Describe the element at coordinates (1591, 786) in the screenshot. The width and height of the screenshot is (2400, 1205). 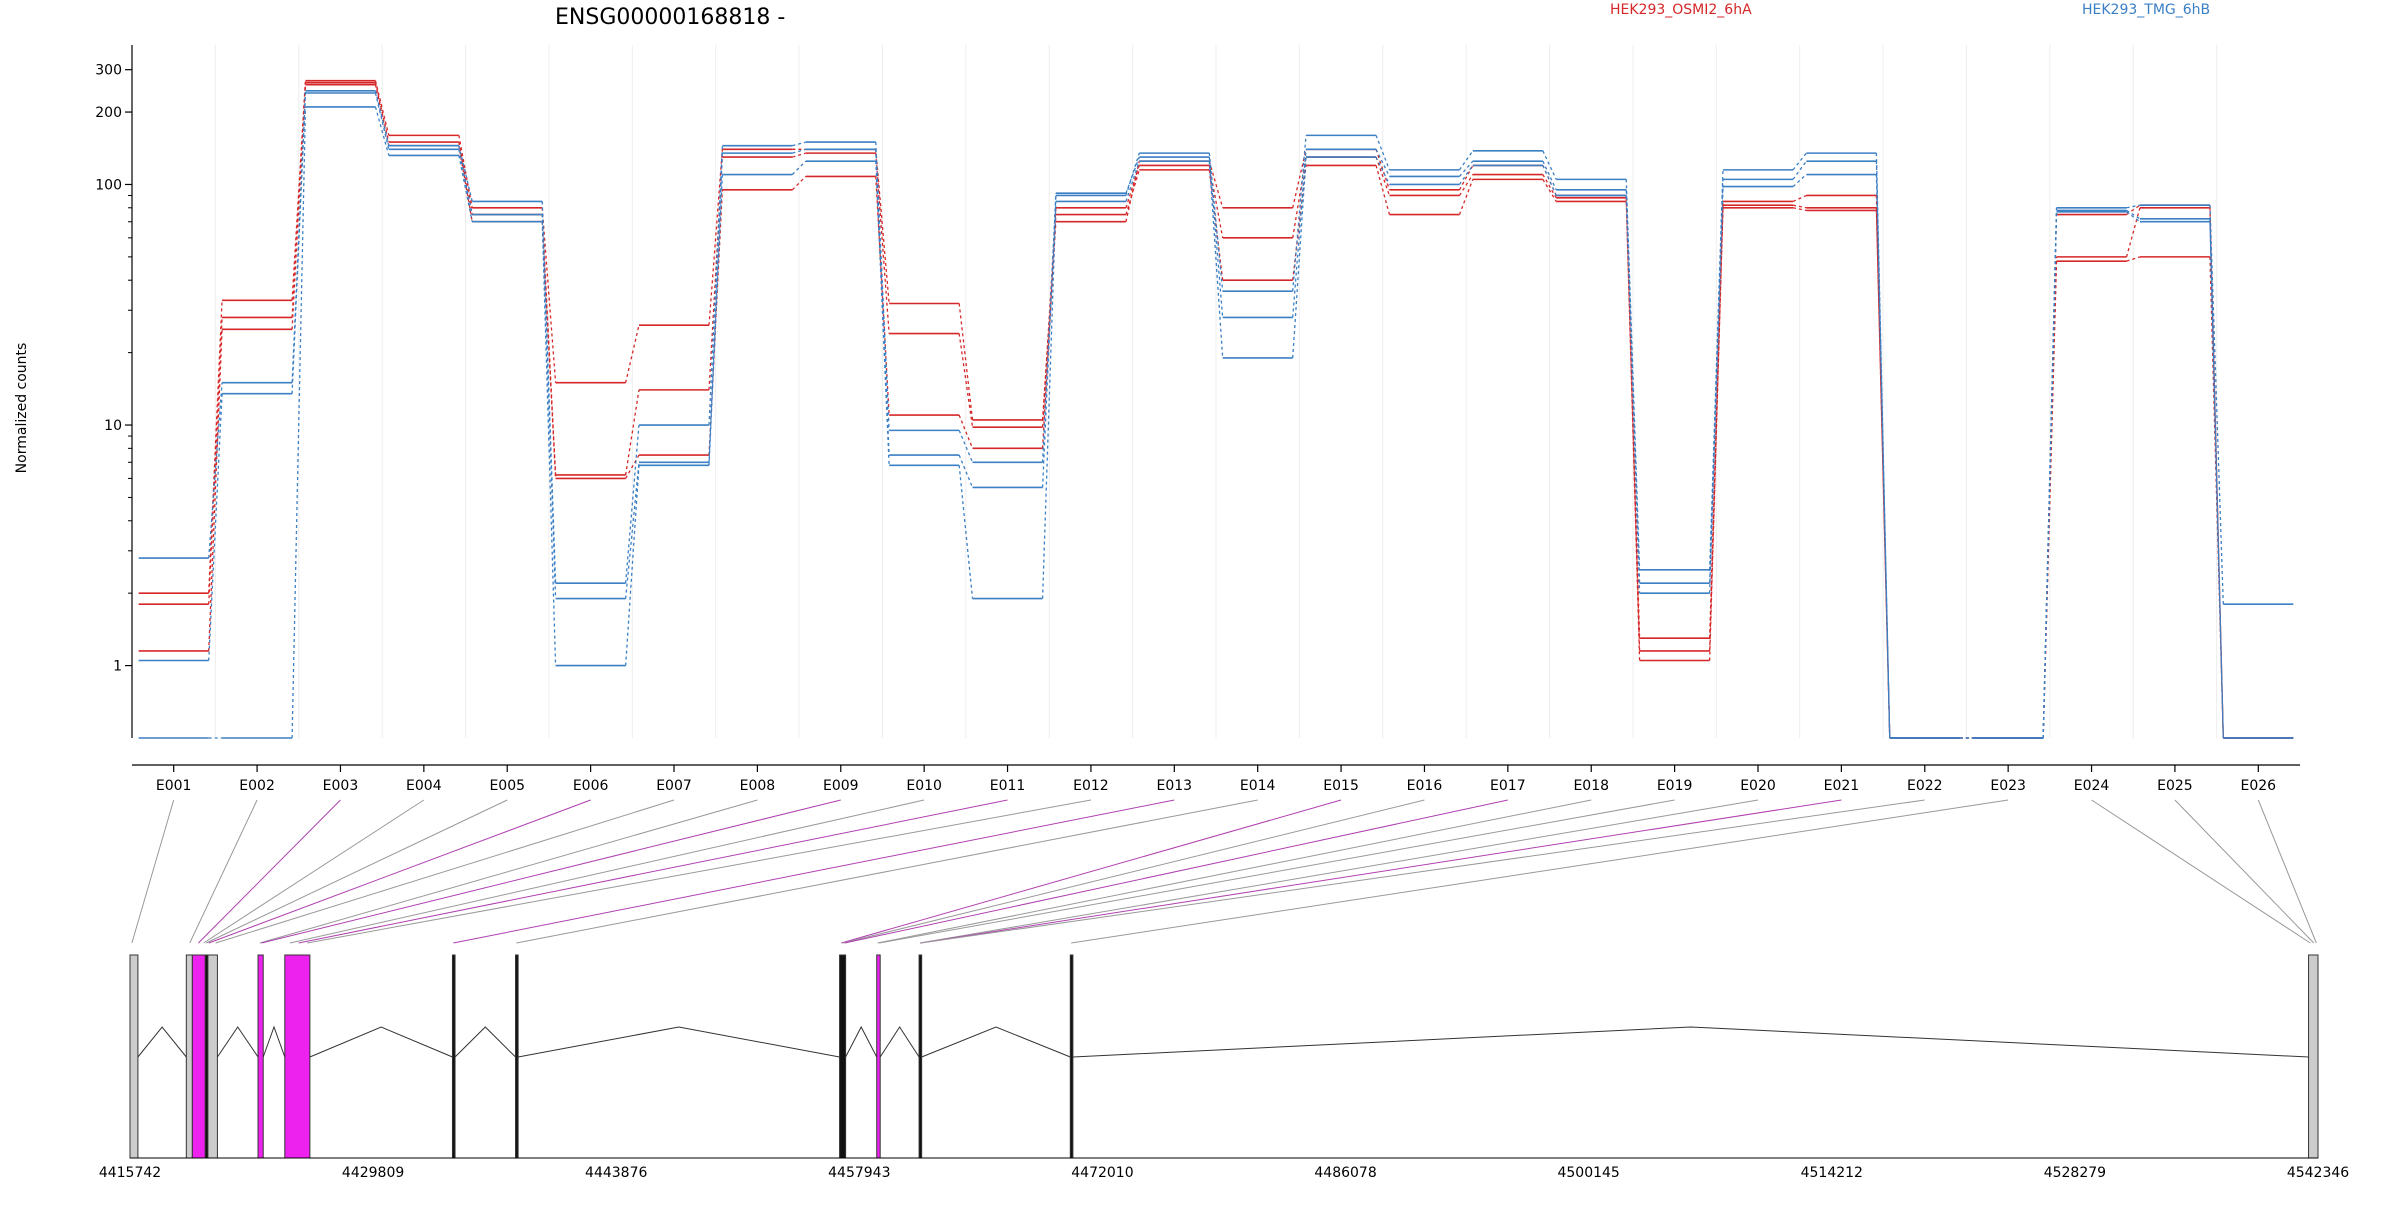
I see `exon-bin-label: E018` at that location.